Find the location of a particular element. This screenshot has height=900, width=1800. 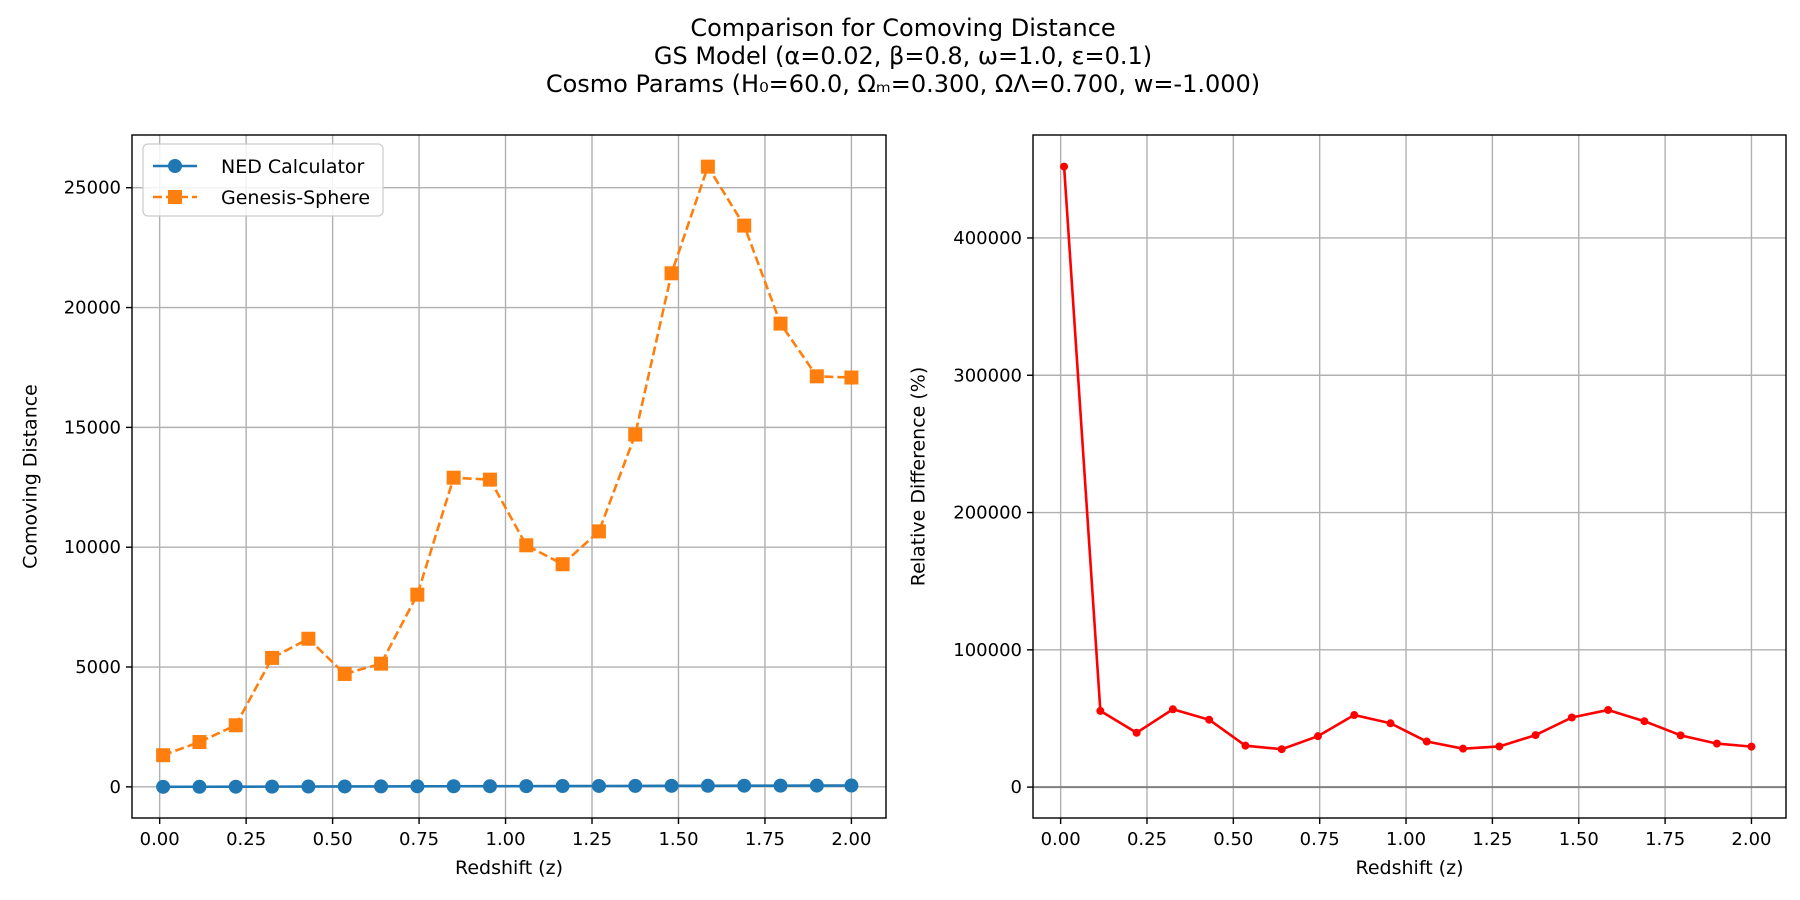

left-x-tick-label: 1.25 is located at coordinates (592, 839).